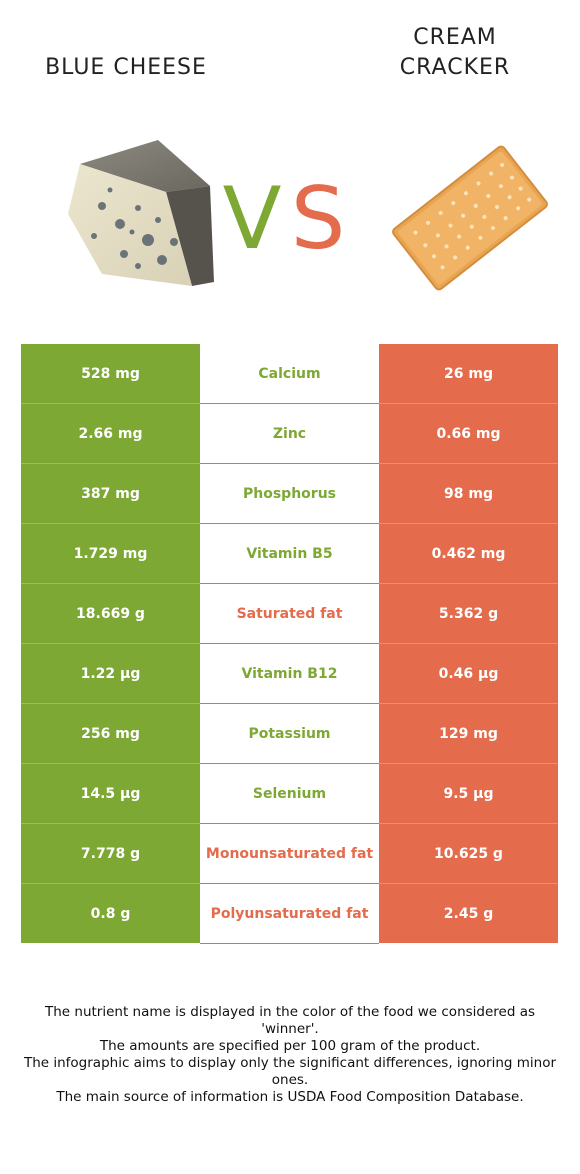 Image resolution: width=580 pixels, height=1174 pixels. I want to click on cream-cracker-image, so click(470, 218).